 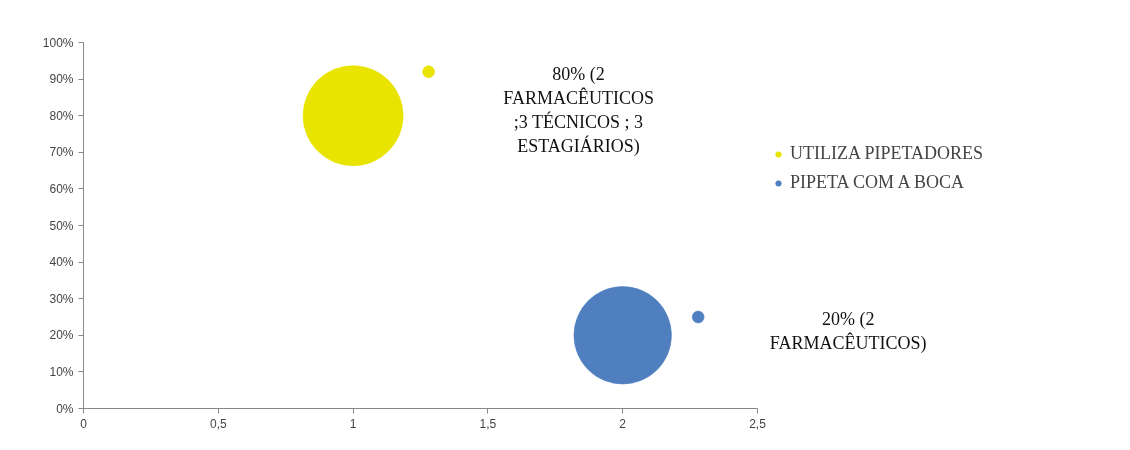 I want to click on y-tick-label: 90%, so click(x=61, y=79).